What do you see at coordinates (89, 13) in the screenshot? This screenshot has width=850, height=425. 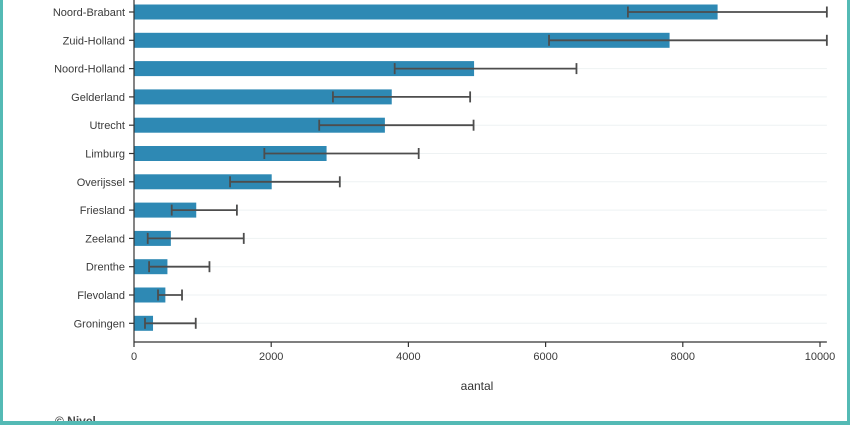 I see `y-tick-label: Noord-Brabant` at bounding box center [89, 13].